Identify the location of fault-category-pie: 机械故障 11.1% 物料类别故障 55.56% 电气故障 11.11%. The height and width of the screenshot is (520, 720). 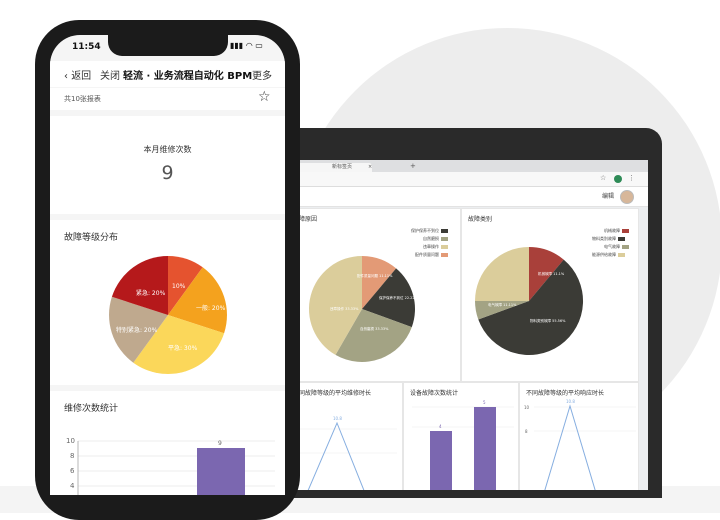
(529, 301).